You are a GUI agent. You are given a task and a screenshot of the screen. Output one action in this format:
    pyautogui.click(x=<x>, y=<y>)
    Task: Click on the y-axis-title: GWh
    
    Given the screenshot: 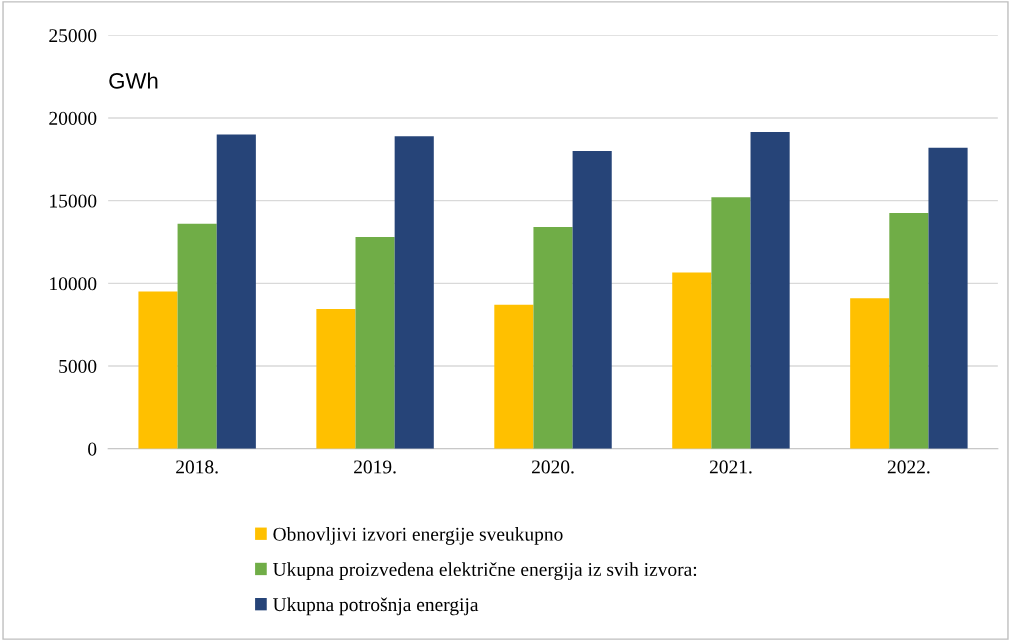 What is the action you would take?
    pyautogui.click(x=133, y=80)
    